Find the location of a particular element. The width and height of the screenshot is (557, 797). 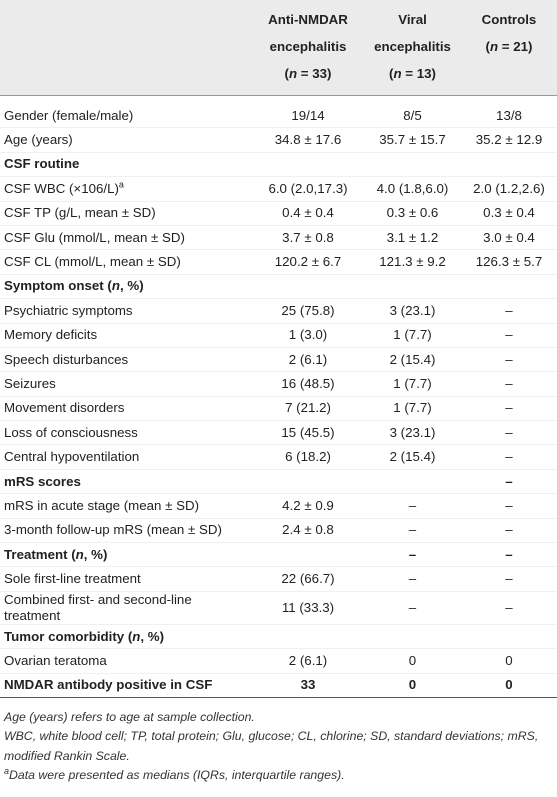

row-label: Speech disturbances is located at coordinates (126, 360).